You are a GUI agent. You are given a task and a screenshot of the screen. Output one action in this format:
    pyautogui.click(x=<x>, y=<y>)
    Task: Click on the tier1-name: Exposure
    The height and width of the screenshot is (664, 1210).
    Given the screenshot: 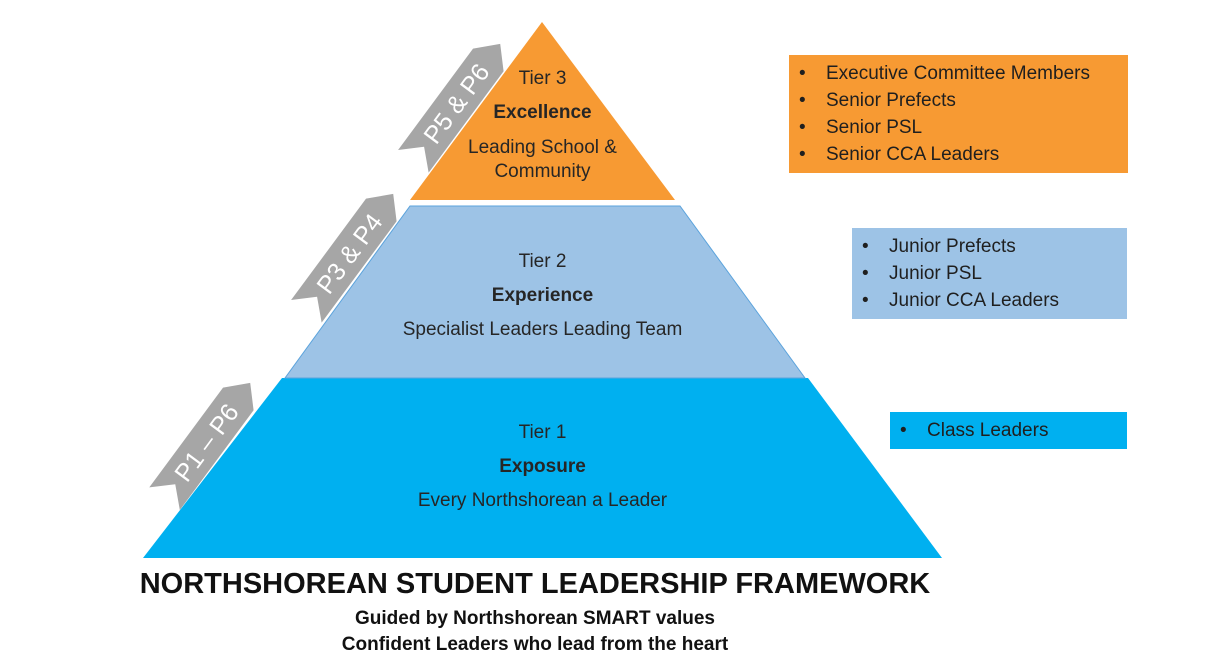 What is the action you would take?
    pyautogui.click(x=542, y=466)
    